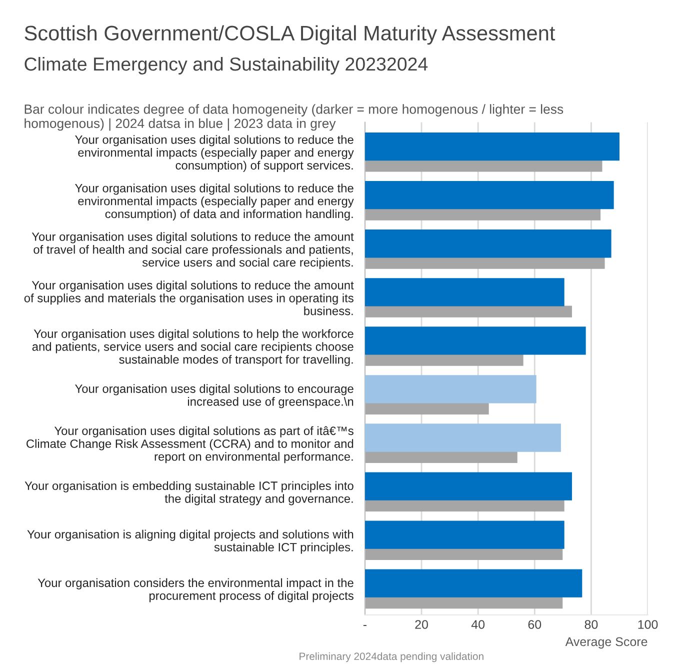 The width and height of the screenshot is (679, 672). What do you see at coordinates (193, 347) in the screenshot?
I see `y-tick-label: Your organisation uses digital solutions to help the workforce and patients, service users and social care recipients choose sustainable modes of transport for travelling.` at bounding box center [193, 347].